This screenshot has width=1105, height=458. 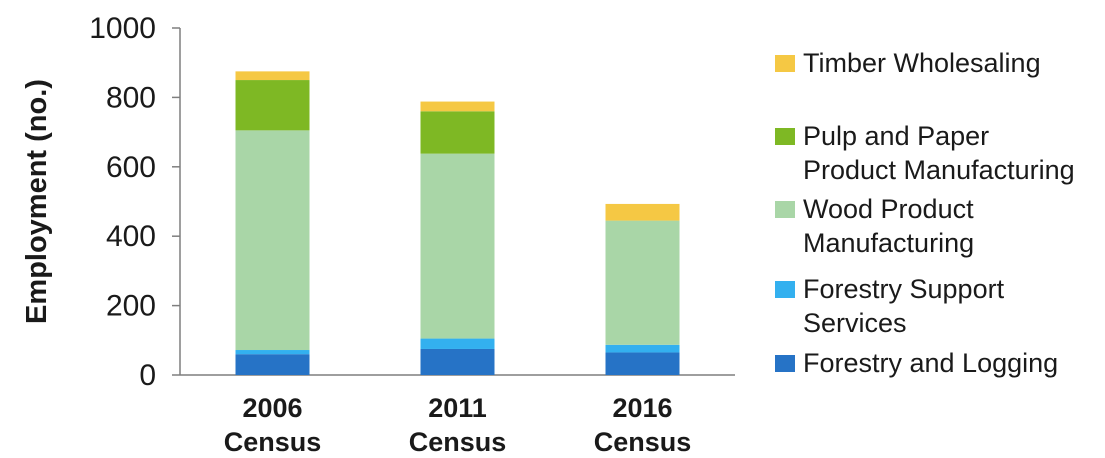 I want to click on y-tick-label: 1000, so click(x=122, y=28).